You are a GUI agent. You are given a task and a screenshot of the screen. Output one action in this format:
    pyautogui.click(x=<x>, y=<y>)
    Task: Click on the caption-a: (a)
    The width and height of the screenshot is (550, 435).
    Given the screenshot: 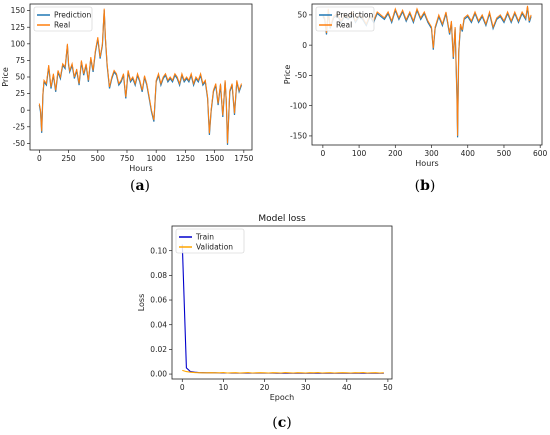 What is the action you would take?
    pyautogui.click(x=140, y=186)
    